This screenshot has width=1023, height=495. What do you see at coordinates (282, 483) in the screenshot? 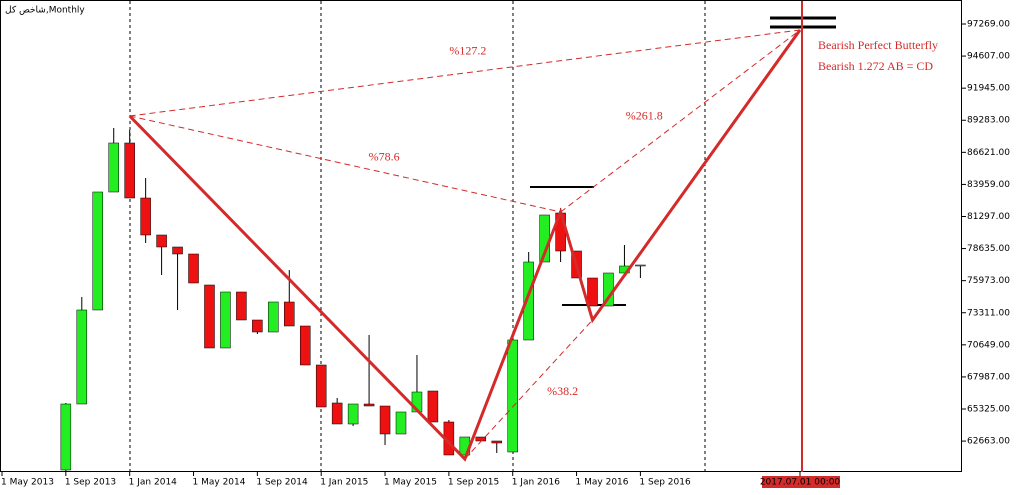
I see `x-tick-label: 1 Sep 2014` at bounding box center [282, 483].